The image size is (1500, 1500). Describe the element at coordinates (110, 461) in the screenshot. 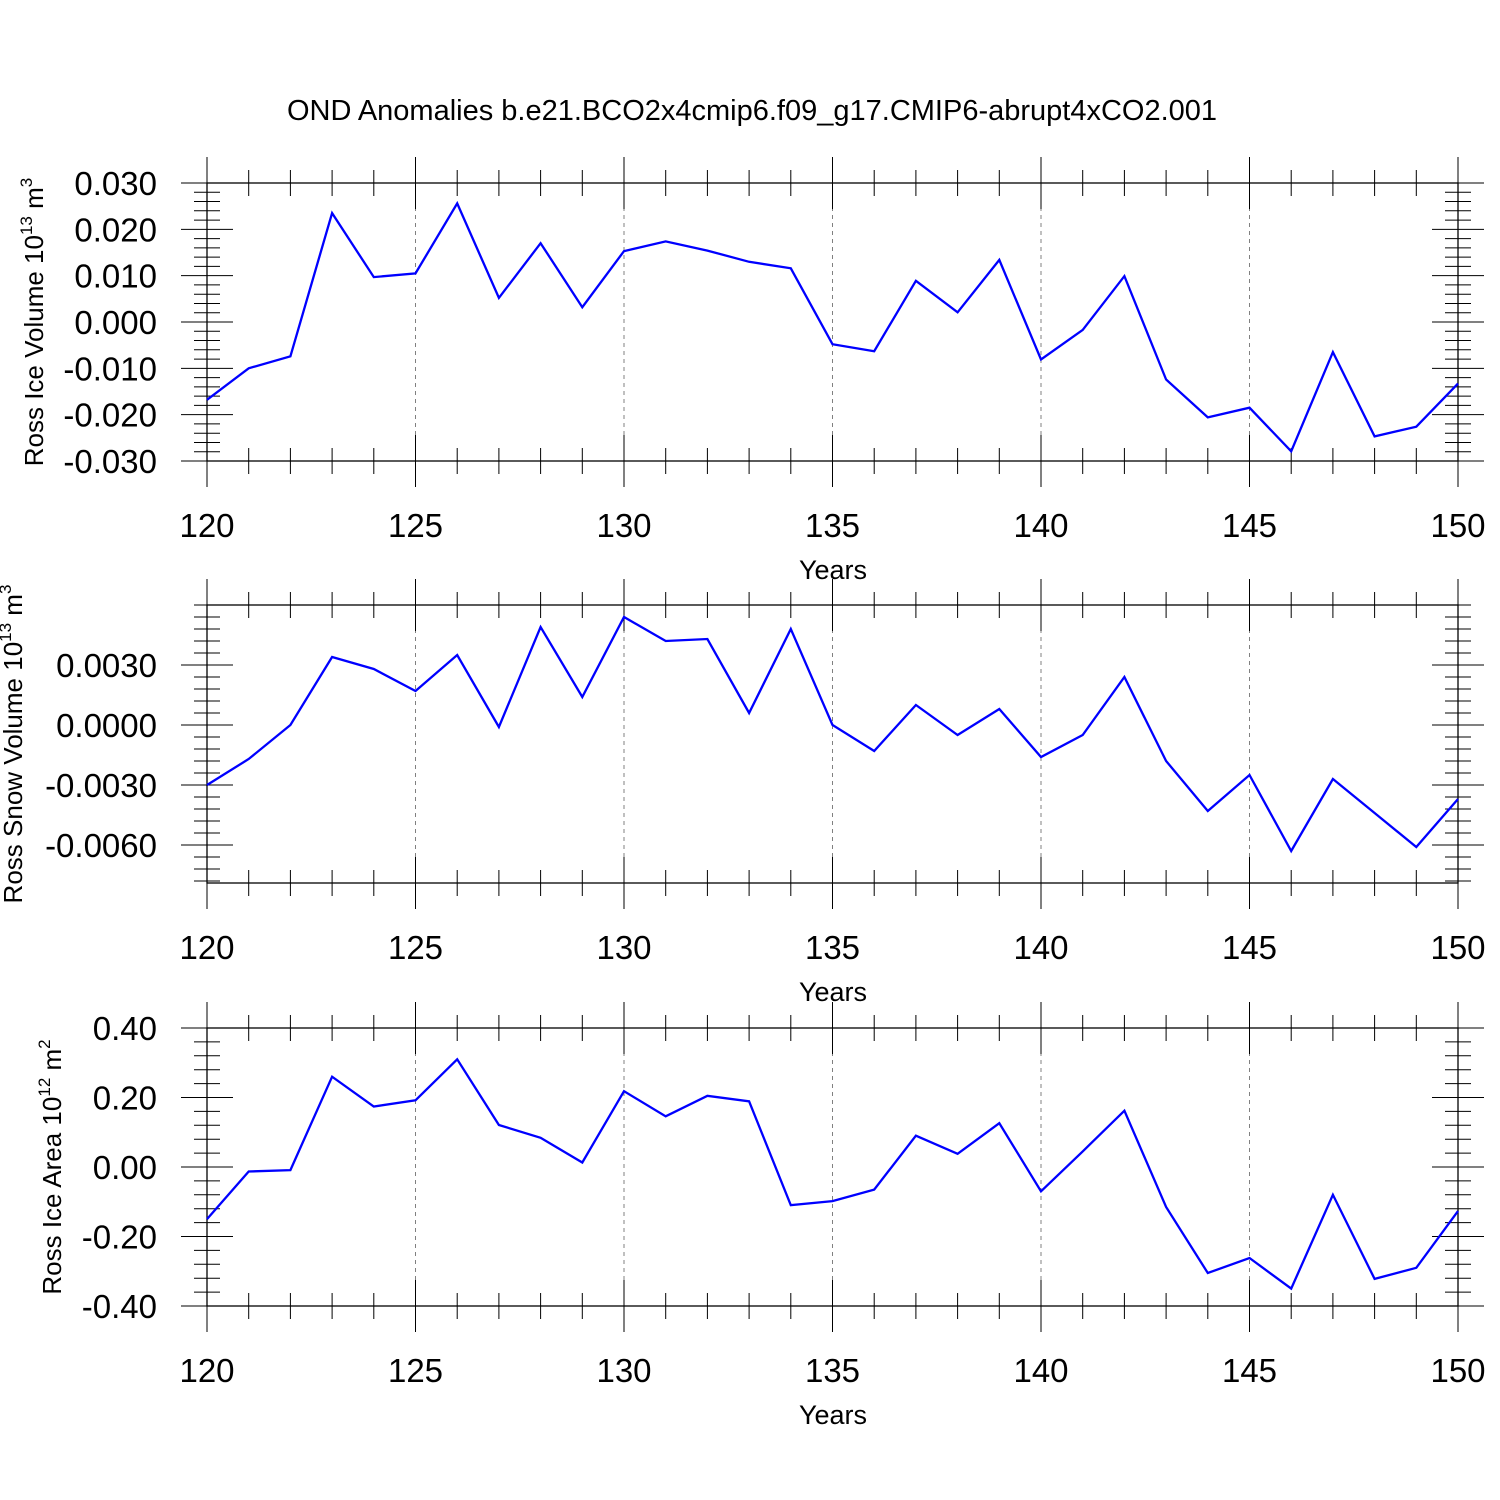

I see `y-tick-label: -0.030` at that location.